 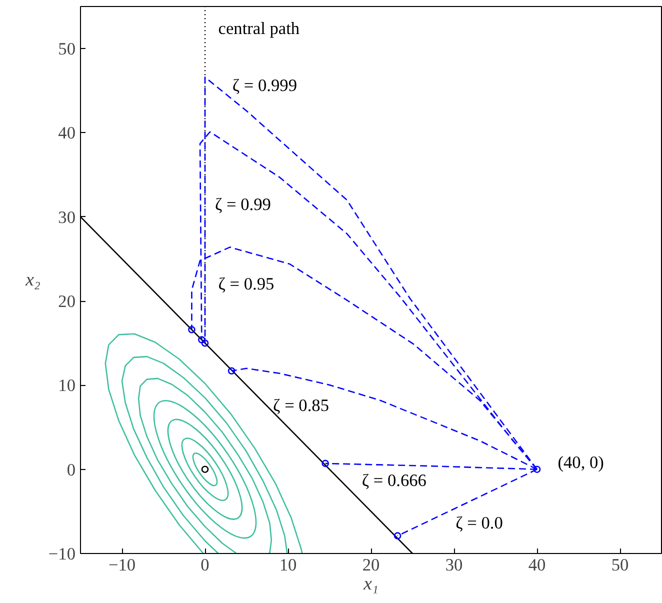 I want to click on y-axis-title: x₂, so click(x=32, y=280).